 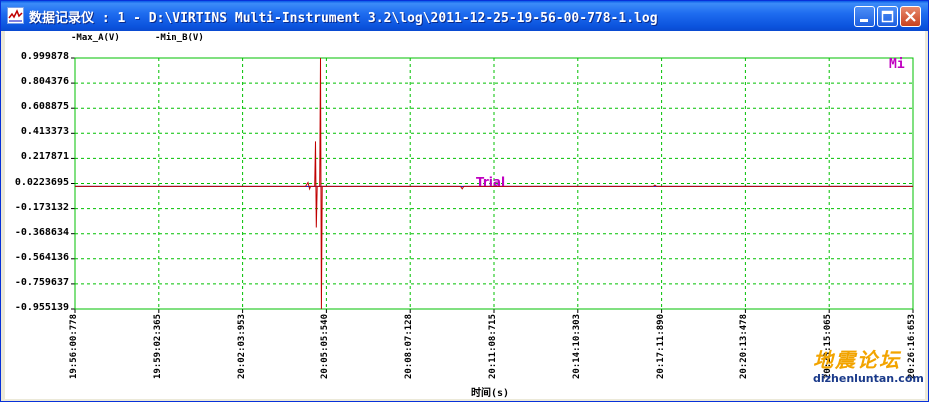 I want to click on maximize-button, so click(x=887, y=16).